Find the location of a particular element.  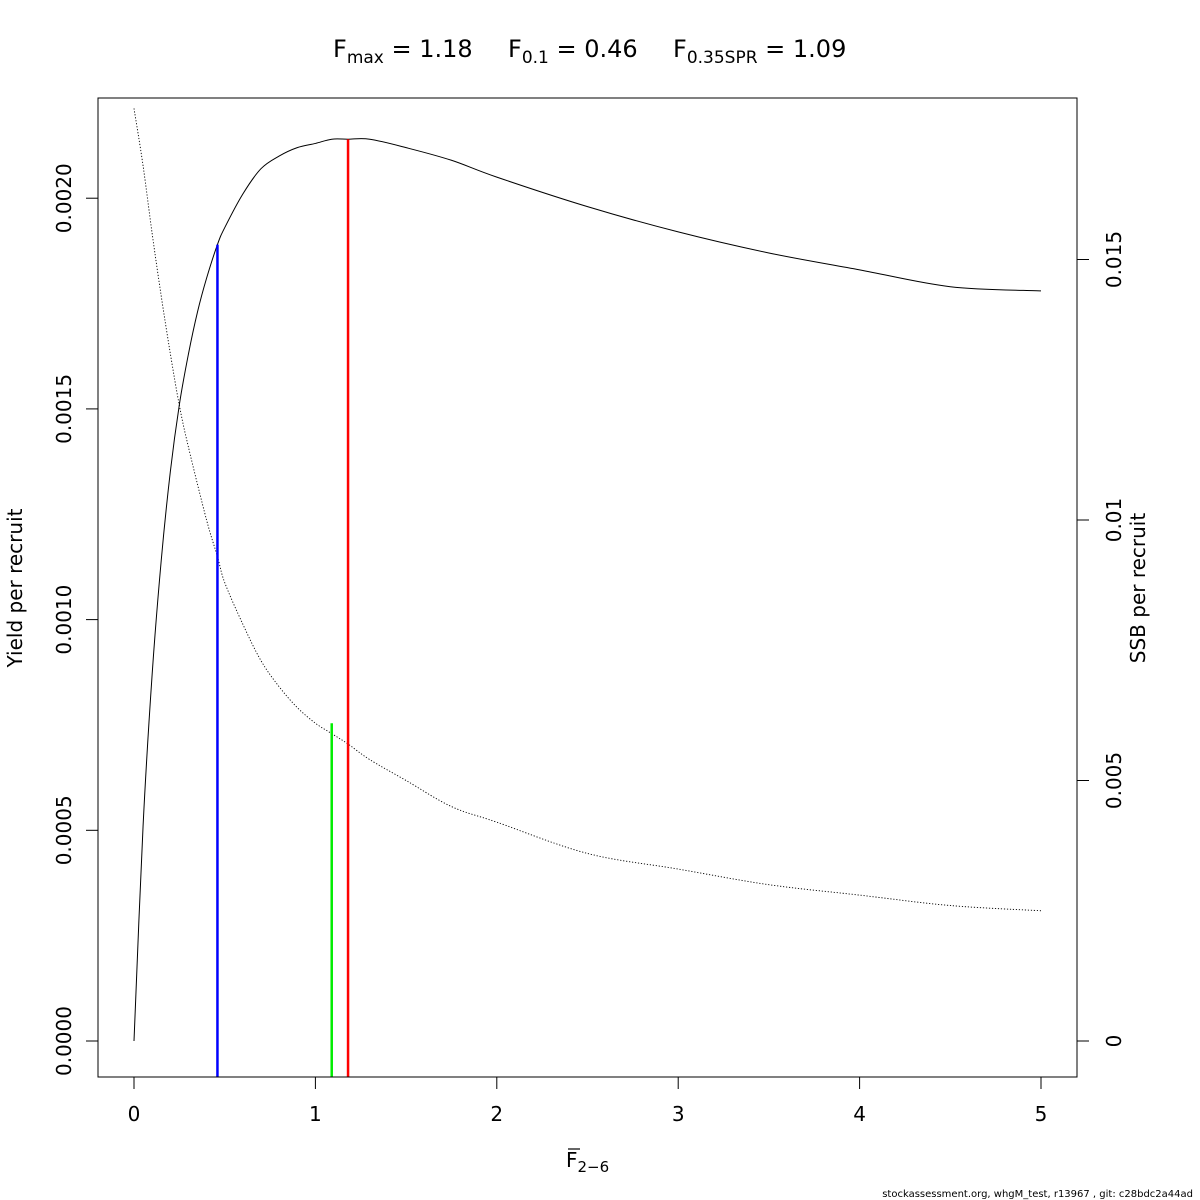

y-right-tick-label: 0.005 is located at coordinates (1114, 780).